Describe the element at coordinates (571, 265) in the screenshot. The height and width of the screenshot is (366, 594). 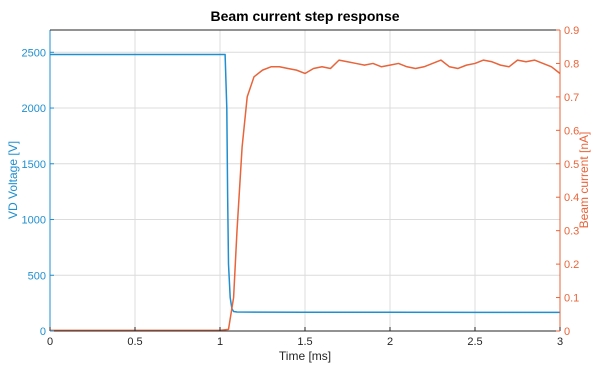
I see `y-right-tick-label: 0.2` at that location.